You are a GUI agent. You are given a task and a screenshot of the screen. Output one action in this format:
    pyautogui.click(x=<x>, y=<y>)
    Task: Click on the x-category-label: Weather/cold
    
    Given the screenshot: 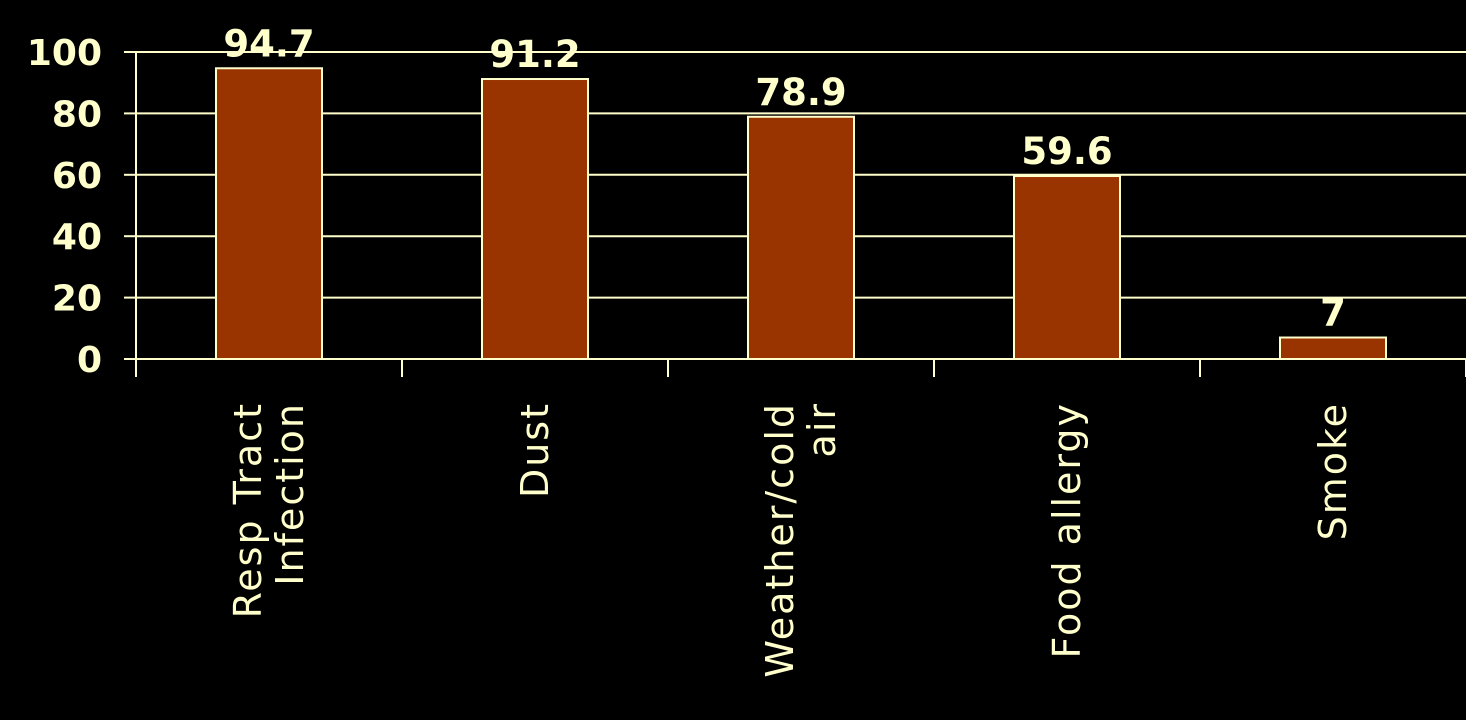 What is the action you would take?
    pyautogui.click(x=780, y=540)
    